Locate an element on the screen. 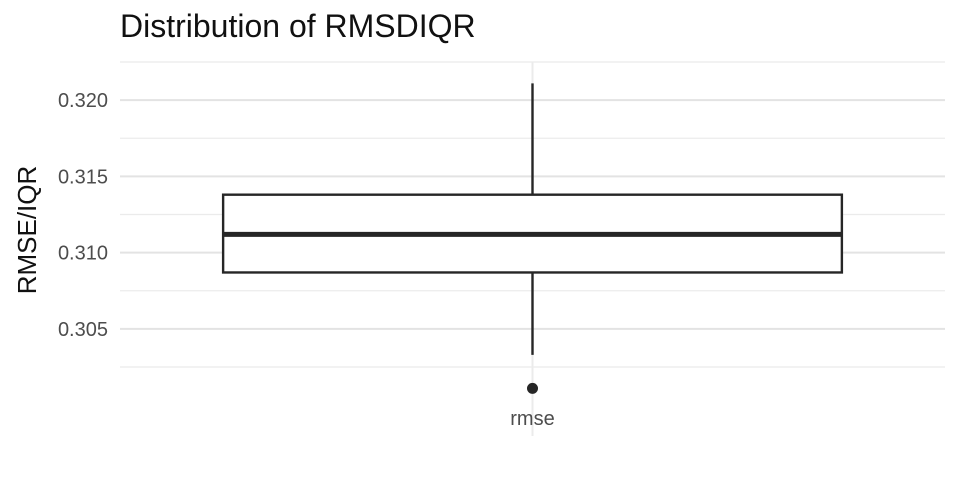  y-tick-label: 0.310 is located at coordinates (83, 254).